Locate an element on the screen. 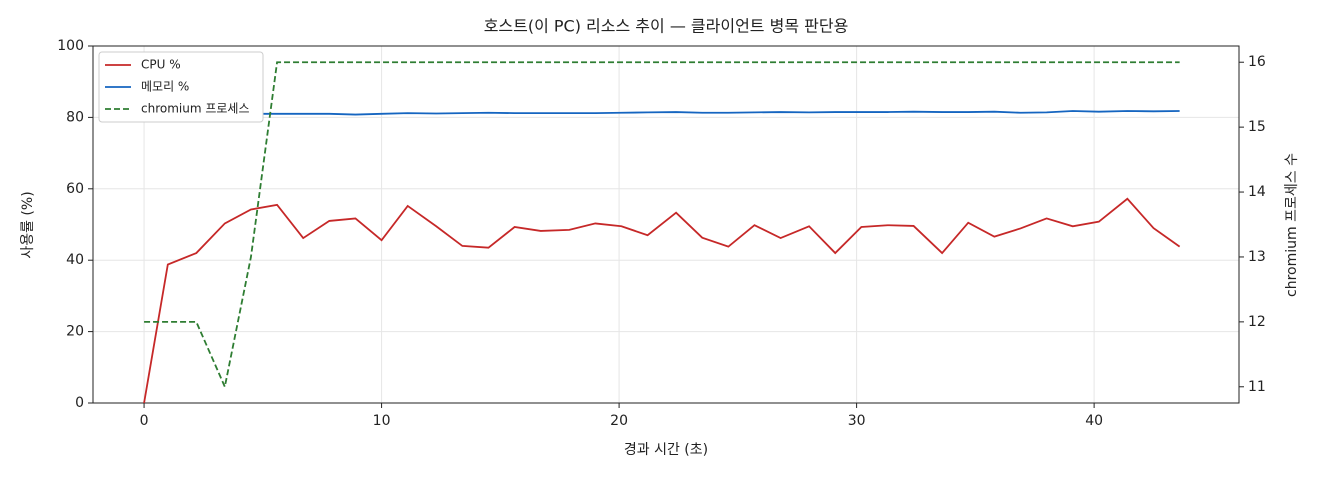 The image size is (1320, 484). legend-label: CPU % is located at coordinates (161, 65).